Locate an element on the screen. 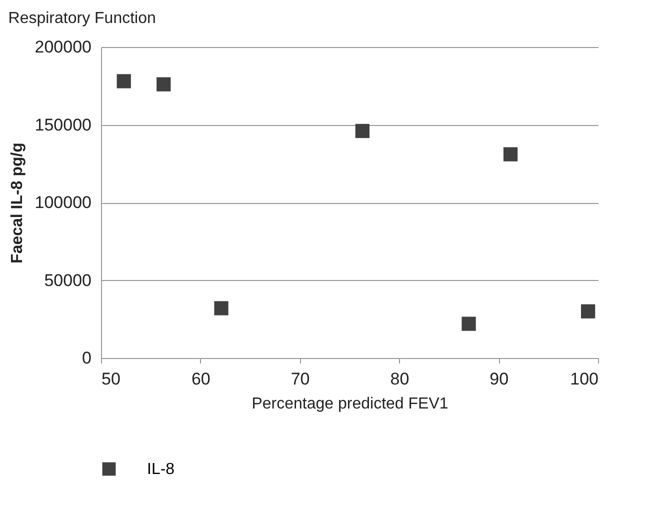 This screenshot has width=669, height=514. x-tick-label: 50 is located at coordinates (111, 379).